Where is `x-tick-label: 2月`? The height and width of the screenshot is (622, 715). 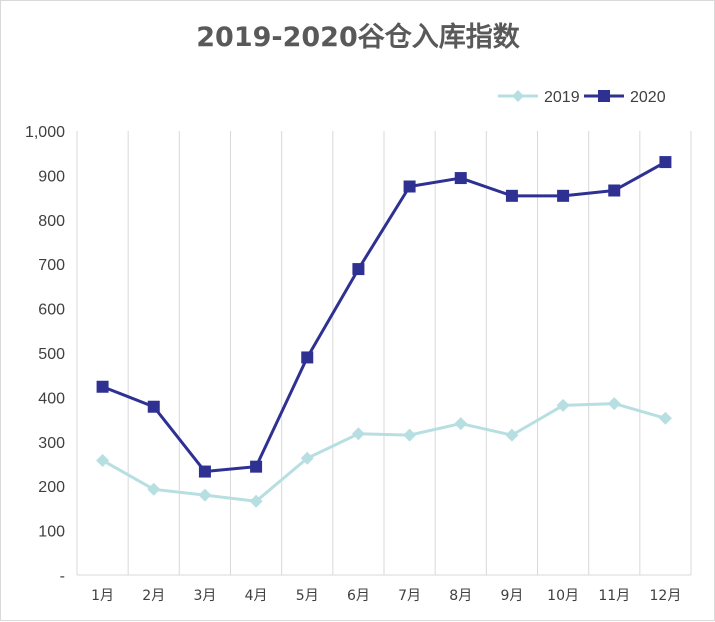 x-tick-label: 2月 is located at coordinates (153, 596).